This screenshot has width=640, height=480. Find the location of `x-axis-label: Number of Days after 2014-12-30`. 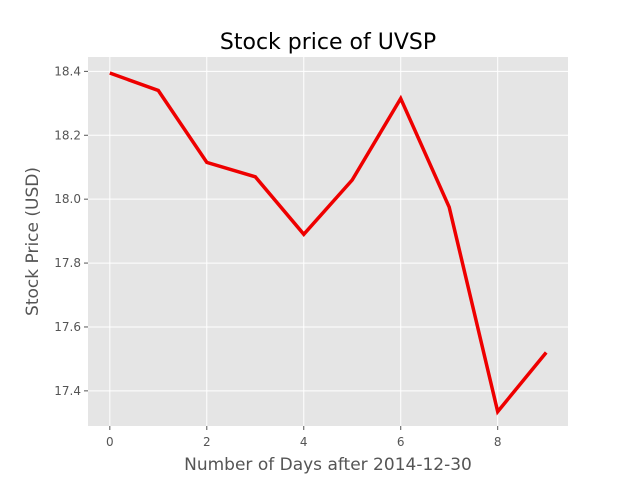

x-axis-label: Number of Days after 2014-12-30 is located at coordinates (328, 465).